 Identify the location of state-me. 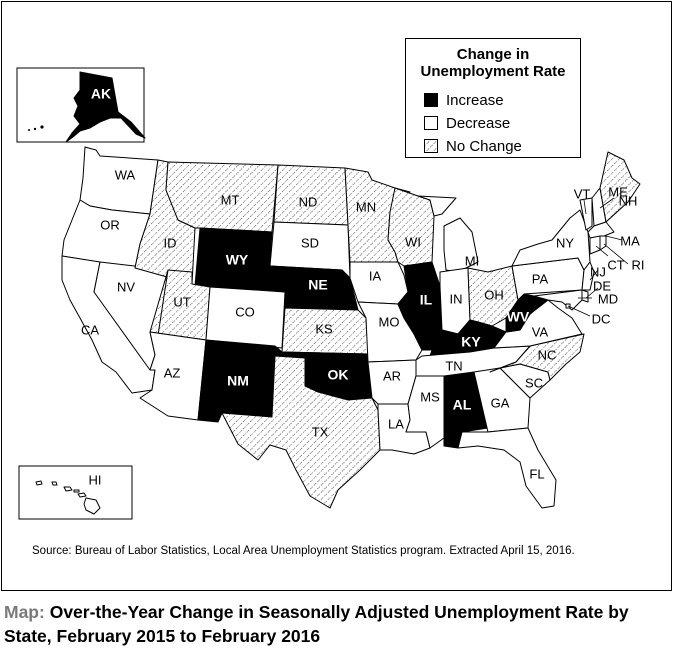
(620, 187).